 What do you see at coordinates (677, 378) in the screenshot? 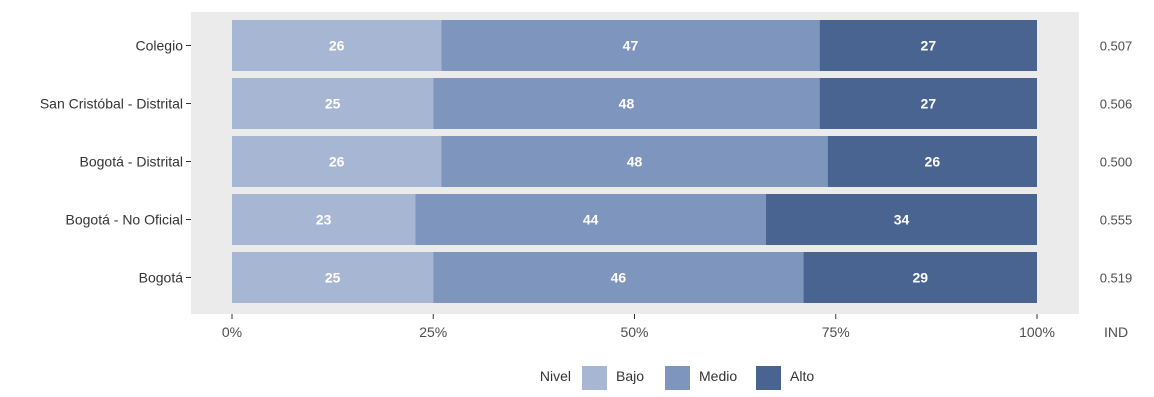
I see `legend-swatch-medio` at bounding box center [677, 378].